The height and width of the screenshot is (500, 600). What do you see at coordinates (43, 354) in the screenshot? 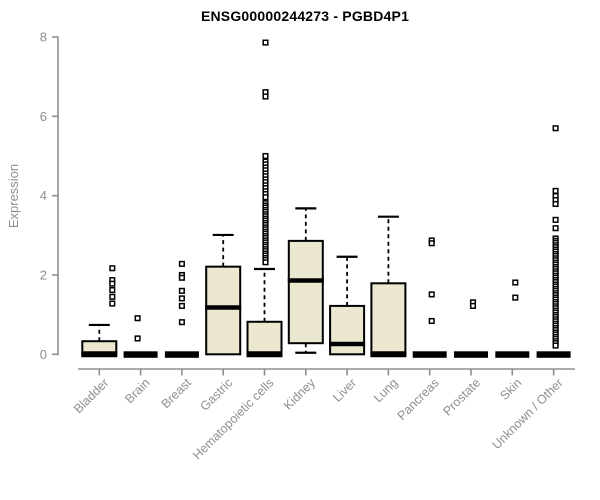
I see `y-tick-label: 0` at bounding box center [43, 354].